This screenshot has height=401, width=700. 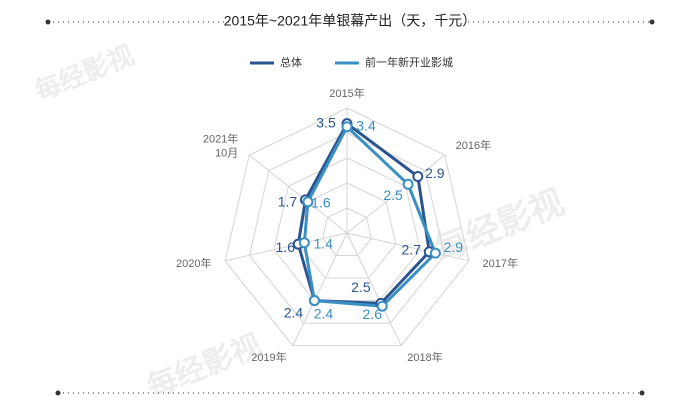 What do you see at coordinates (473, 145) in the screenshot?
I see `axis-label: 2016年` at bounding box center [473, 145].